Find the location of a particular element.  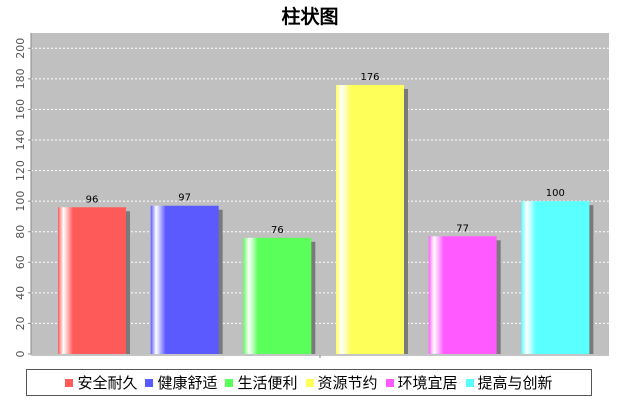

data-label: 176 is located at coordinates (369, 77).